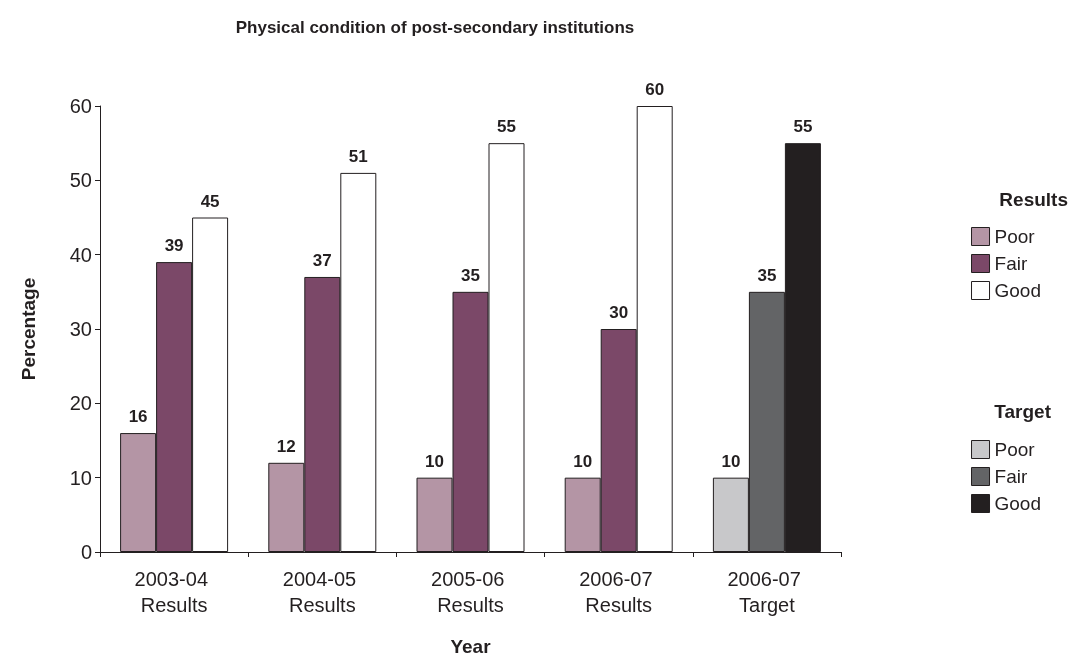 This screenshot has width=1076, height=667. Describe the element at coordinates (174, 592) in the screenshot. I see `x-tick-label: 2003-04 Results` at that location.